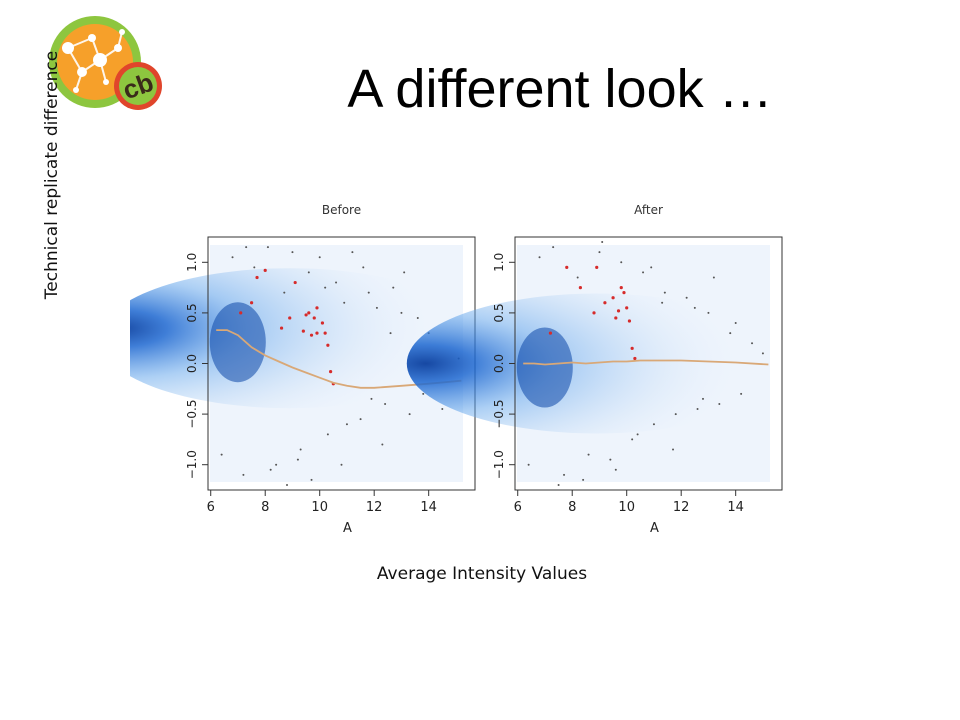 The height and width of the screenshot is (720, 960). What do you see at coordinates (105, 63) in the screenshot?
I see `network-logo-icon: cb` at bounding box center [105, 63].